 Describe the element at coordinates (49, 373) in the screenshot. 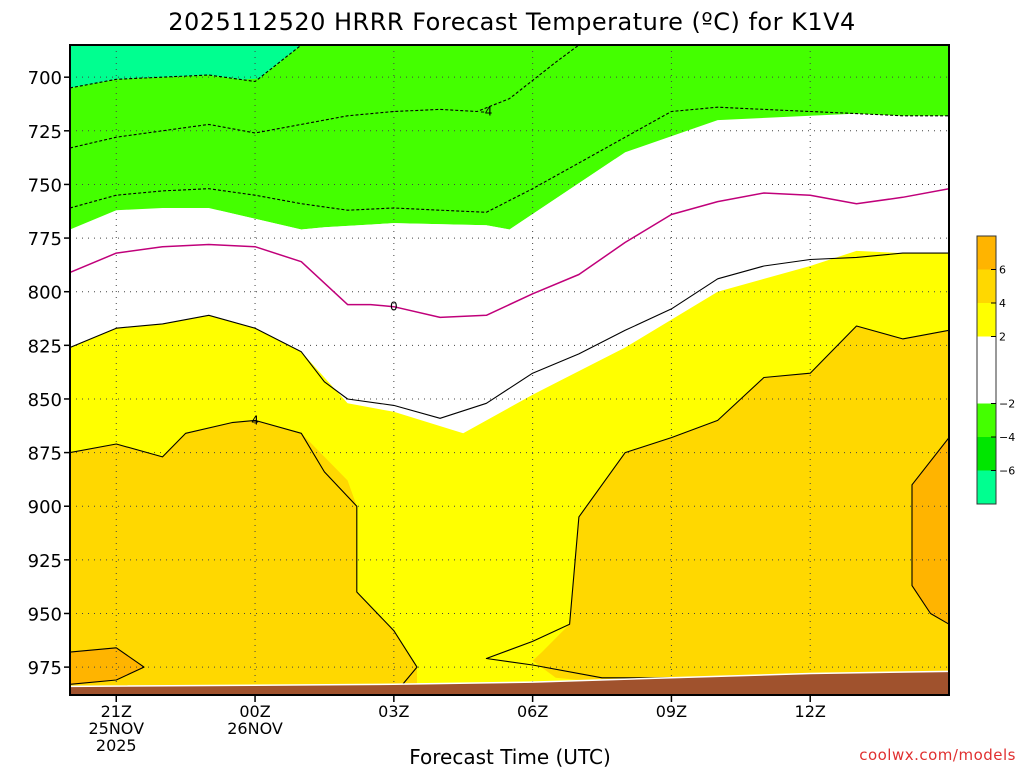

I see `y-axis: 700 725 750 775 800 825 850 875 900 925 950 975` at that location.